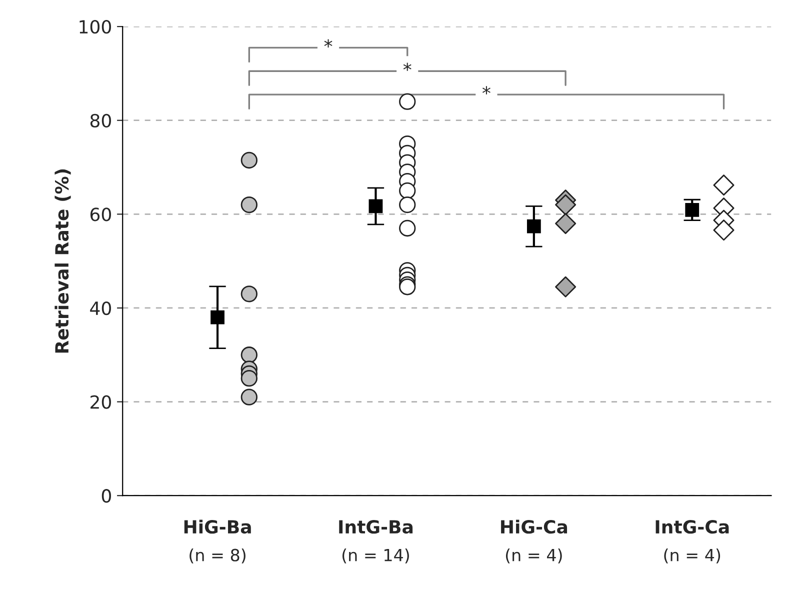 Image resolution: width=791 pixels, height=590 pixels. I want to click on y-tick-label: 20, so click(100, 402).